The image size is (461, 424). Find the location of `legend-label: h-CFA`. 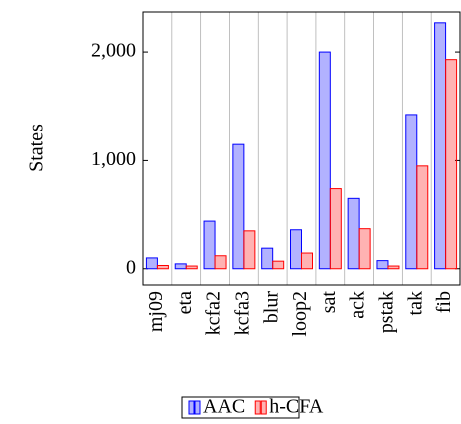

legend-label: h-CFA is located at coordinates (296, 407).